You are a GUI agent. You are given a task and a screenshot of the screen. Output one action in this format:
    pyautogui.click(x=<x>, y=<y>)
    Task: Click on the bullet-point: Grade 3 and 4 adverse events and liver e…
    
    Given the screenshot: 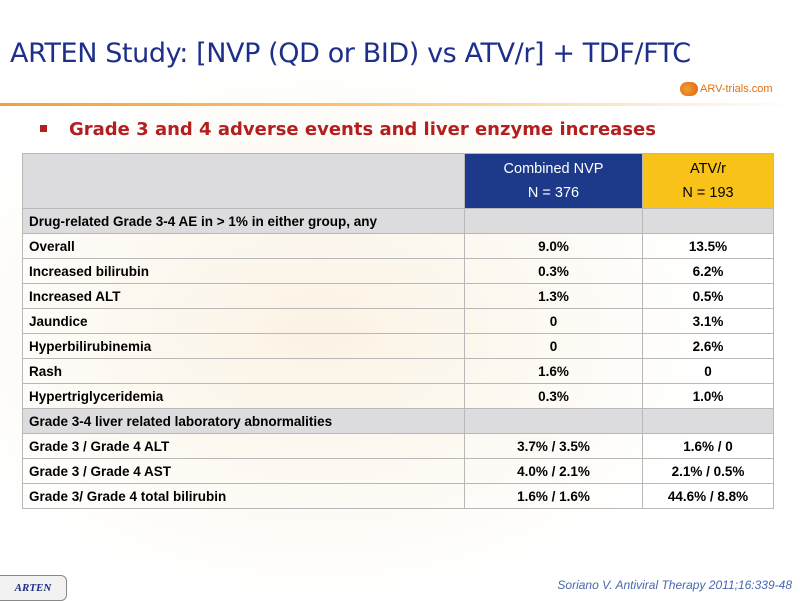 What is the action you would take?
    pyautogui.click(x=348, y=129)
    